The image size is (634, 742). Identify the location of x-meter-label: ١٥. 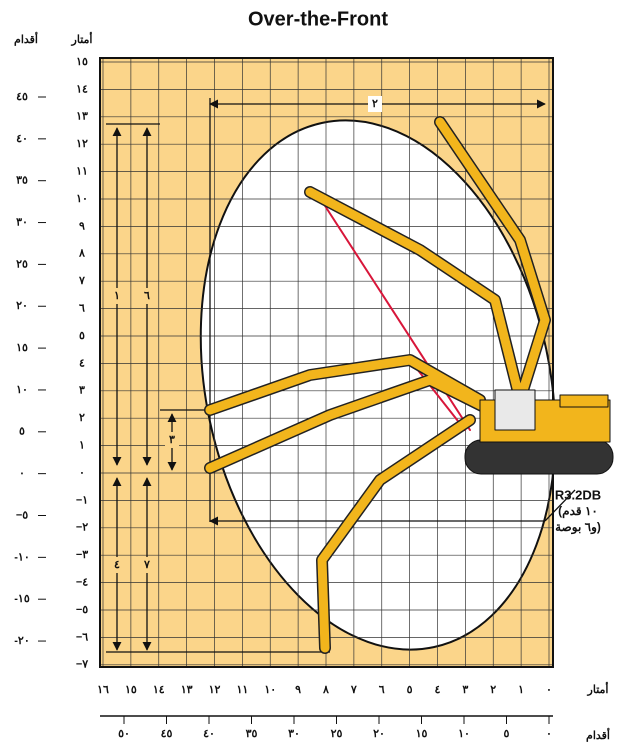
(131, 690).